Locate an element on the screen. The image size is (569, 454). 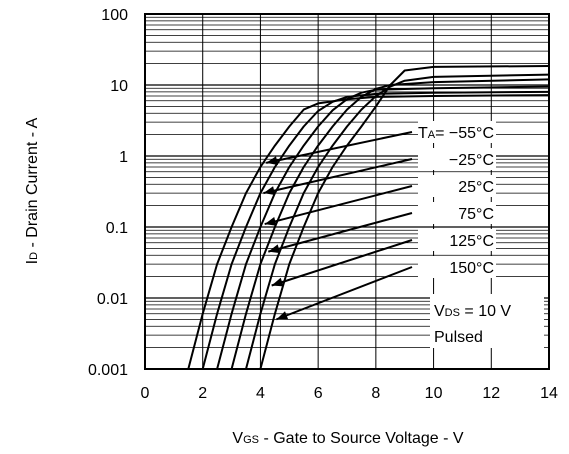
series-label-0: TA= −55°C is located at coordinates (457, 132).